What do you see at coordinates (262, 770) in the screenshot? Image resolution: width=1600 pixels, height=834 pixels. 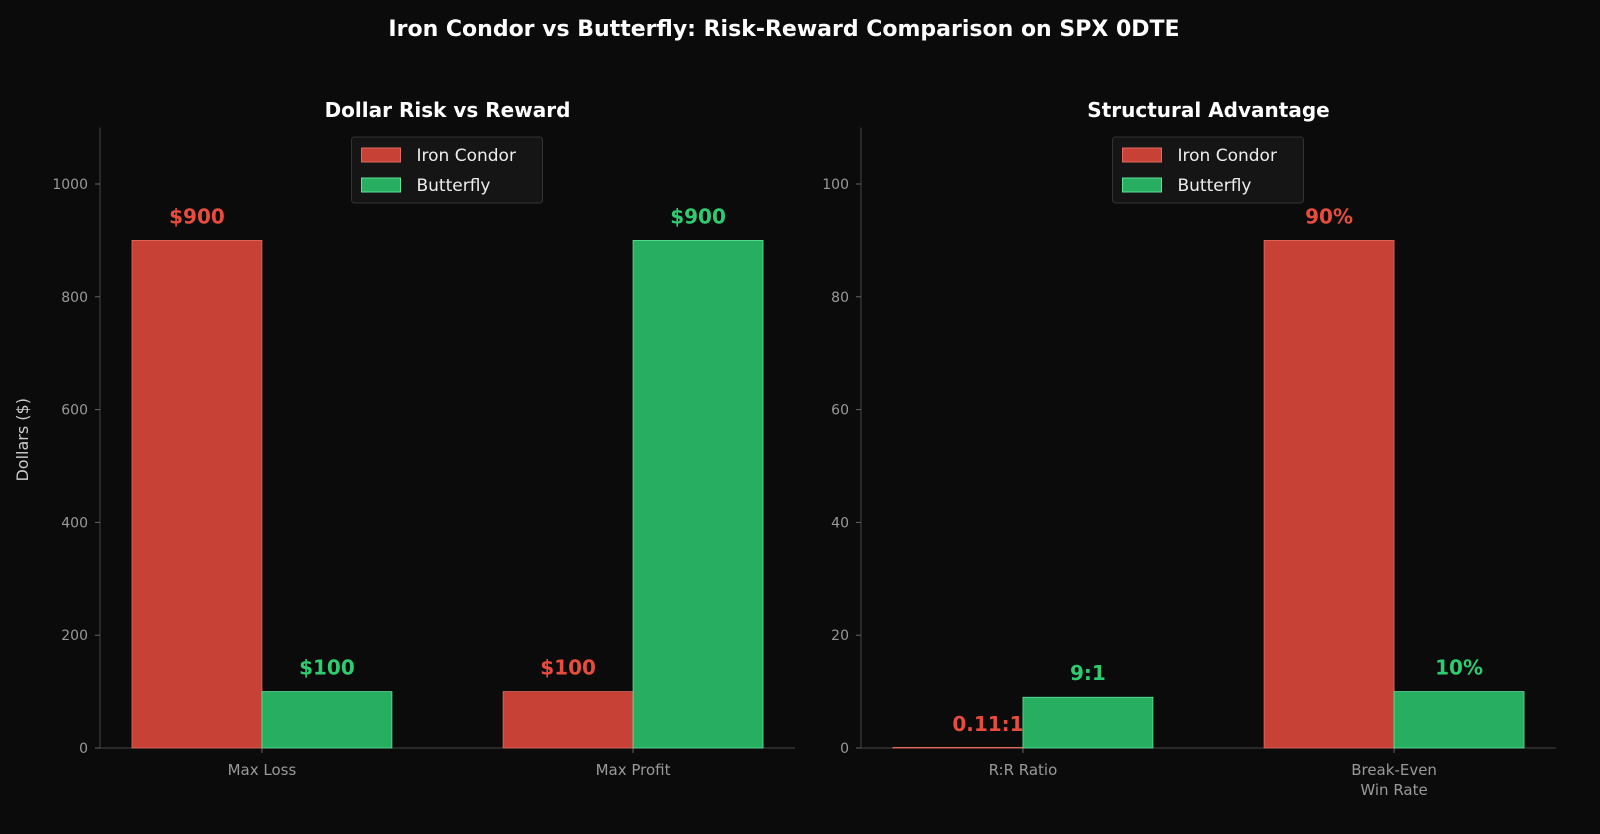 I see `x-tick-label: Max Loss` at bounding box center [262, 770].